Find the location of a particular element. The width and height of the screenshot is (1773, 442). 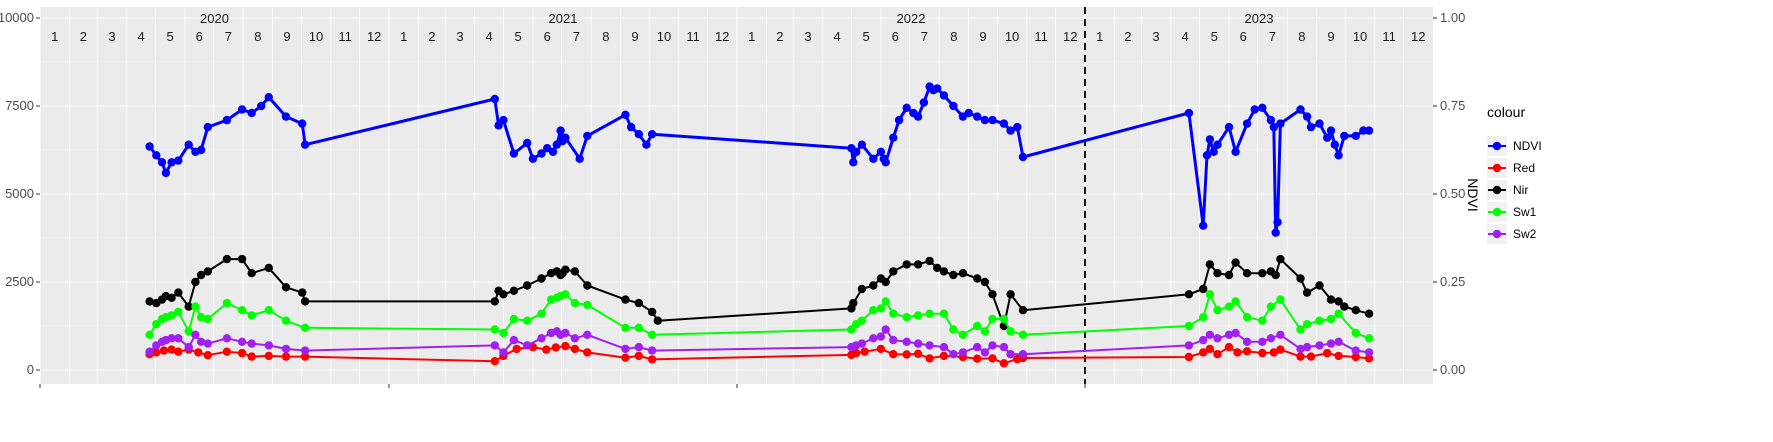

year-label: 2020 is located at coordinates (214, 18).